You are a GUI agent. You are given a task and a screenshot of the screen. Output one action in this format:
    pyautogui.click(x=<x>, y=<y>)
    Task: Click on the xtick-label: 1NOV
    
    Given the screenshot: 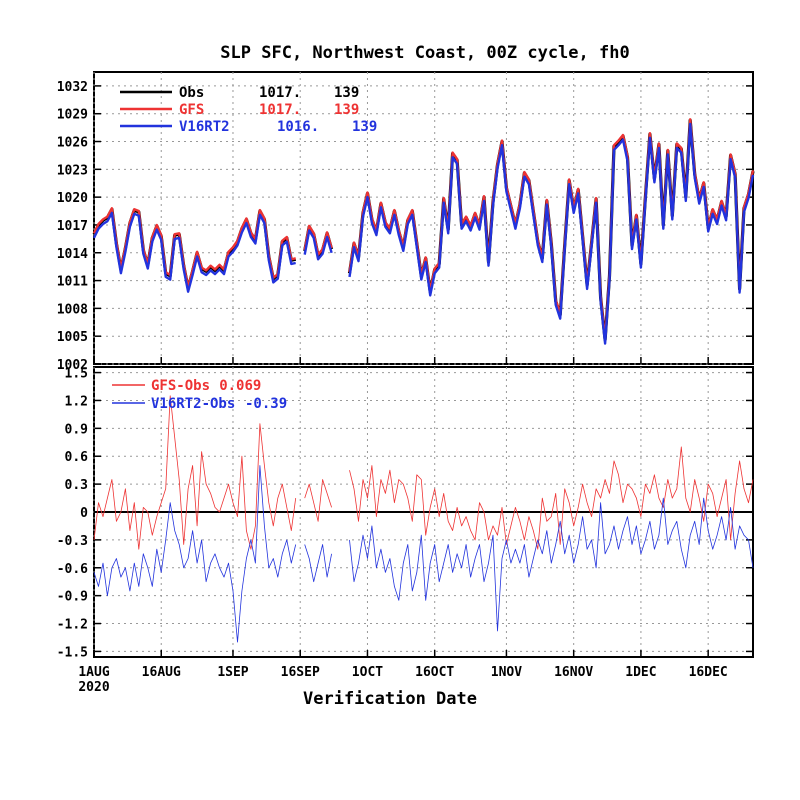 What is the action you would take?
    pyautogui.click(x=506, y=672)
    